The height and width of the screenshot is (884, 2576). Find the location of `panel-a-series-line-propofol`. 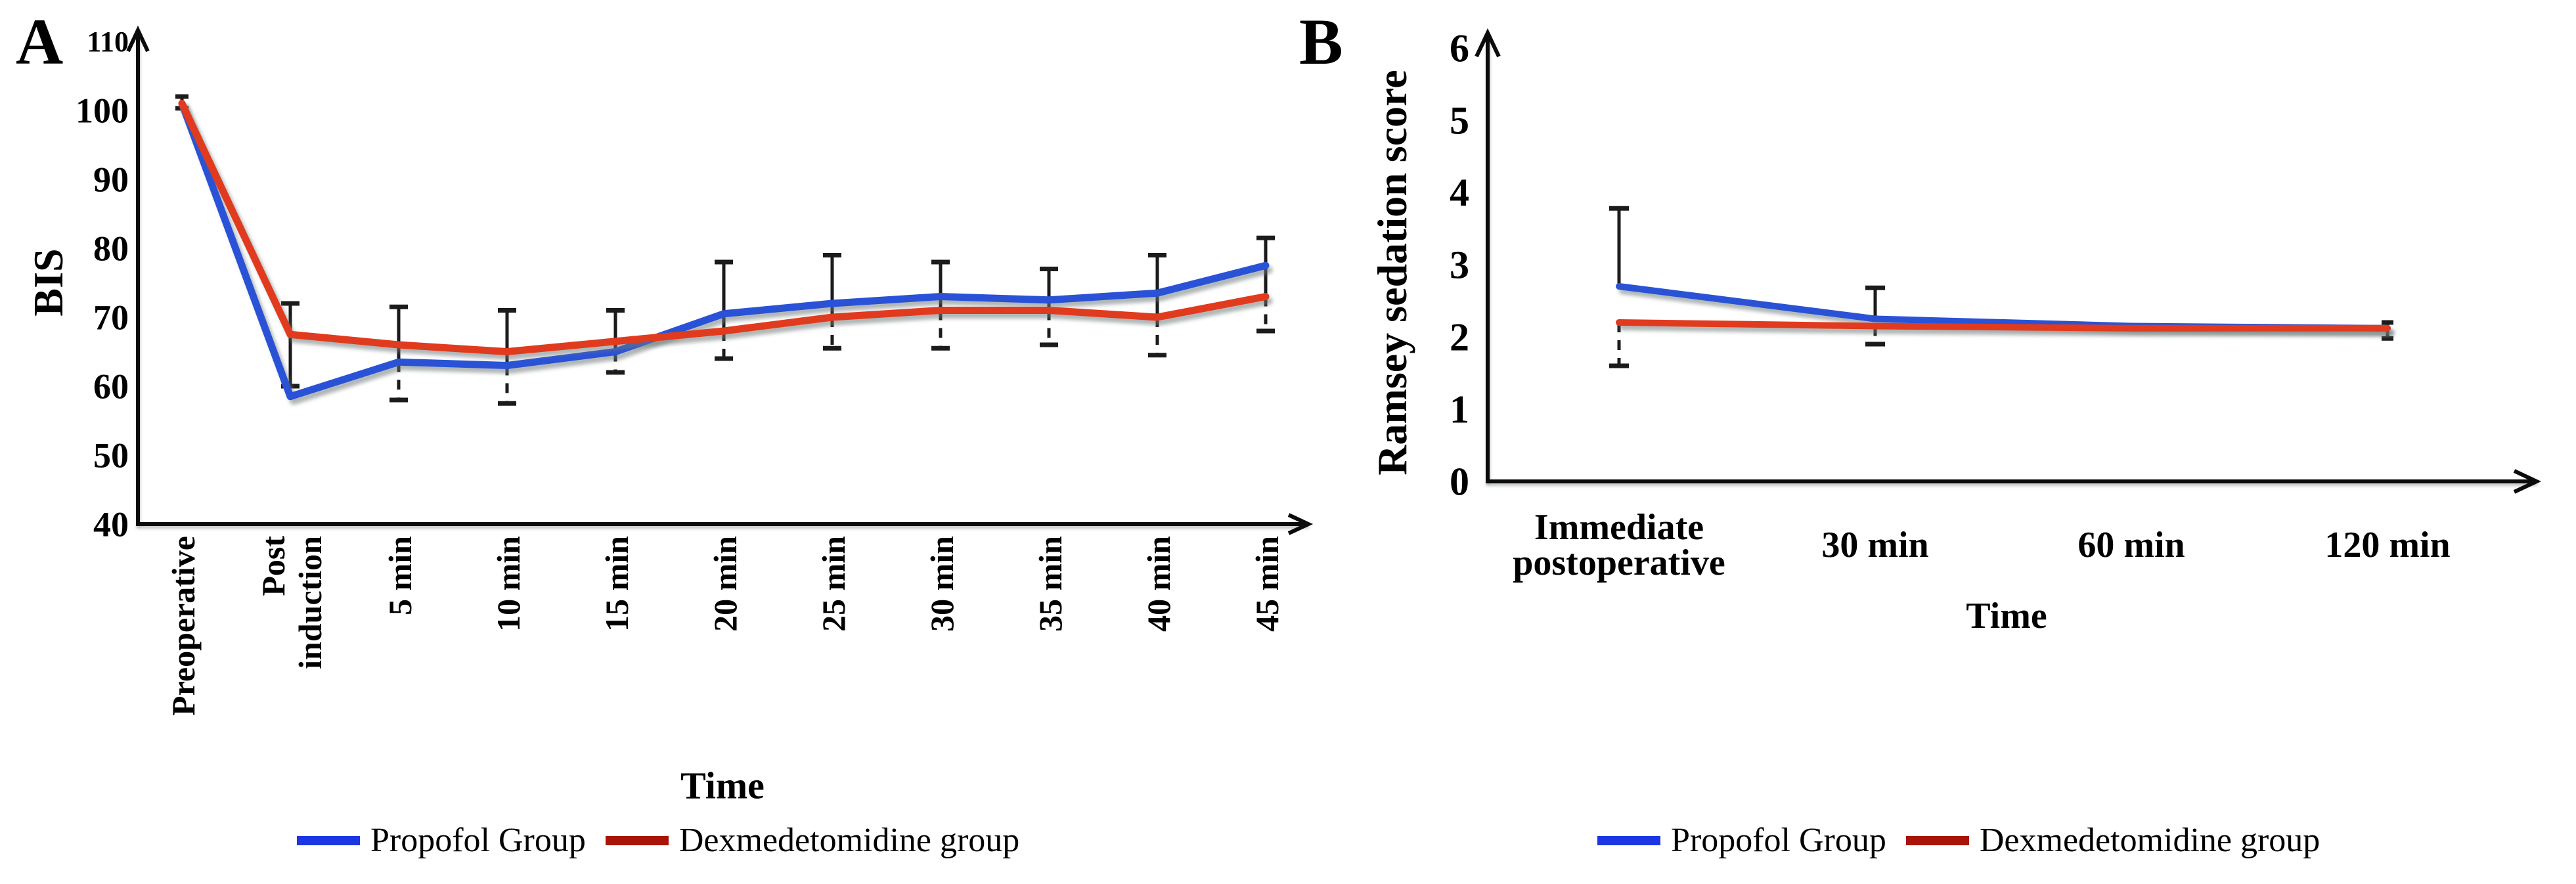

panel-a-series-line-propofol is located at coordinates (724, 250).